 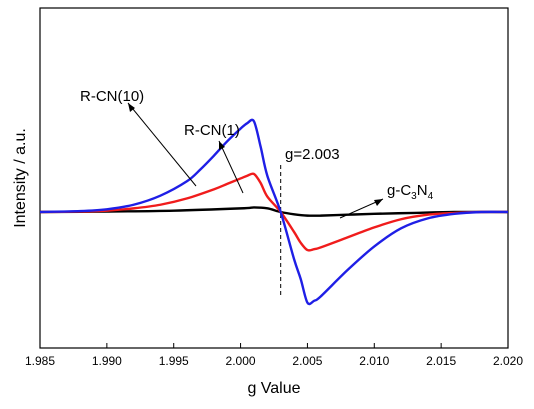 I want to click on rcn1-arrow, so click(x=231, y=167).